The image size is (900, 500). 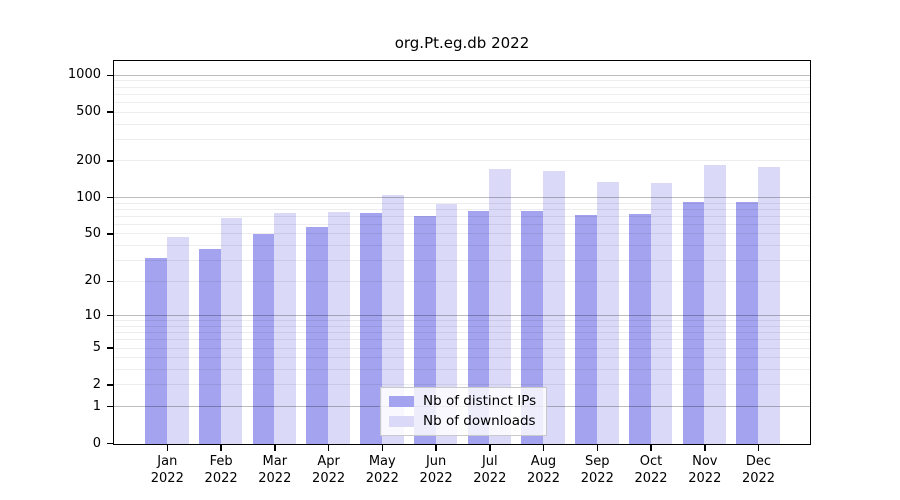 I want to click on x-tick-label-jun: Jun 2022, so click(x=436, y=470).